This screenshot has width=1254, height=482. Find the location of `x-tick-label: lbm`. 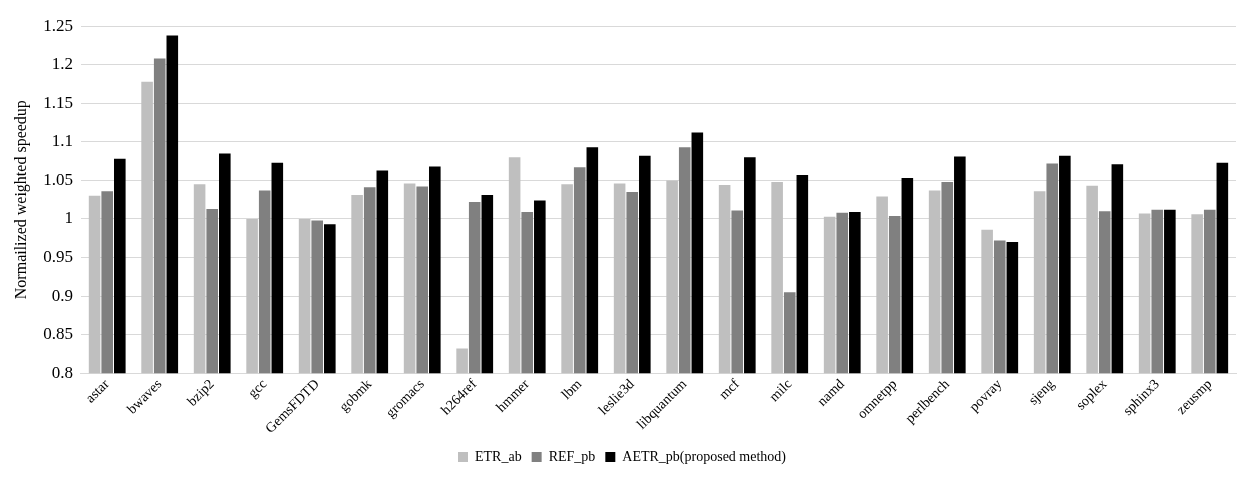

x-tick-label: lbm is located at coordinates (571, 389).